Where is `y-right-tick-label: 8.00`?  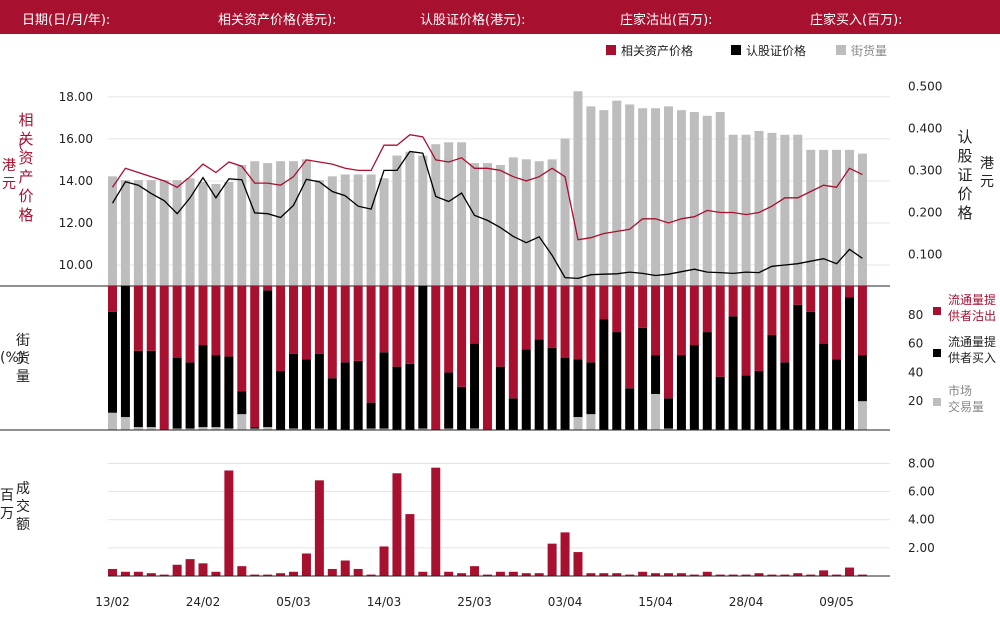
y-right-tick-label: 8.00 is located at coordinates (921, 463).